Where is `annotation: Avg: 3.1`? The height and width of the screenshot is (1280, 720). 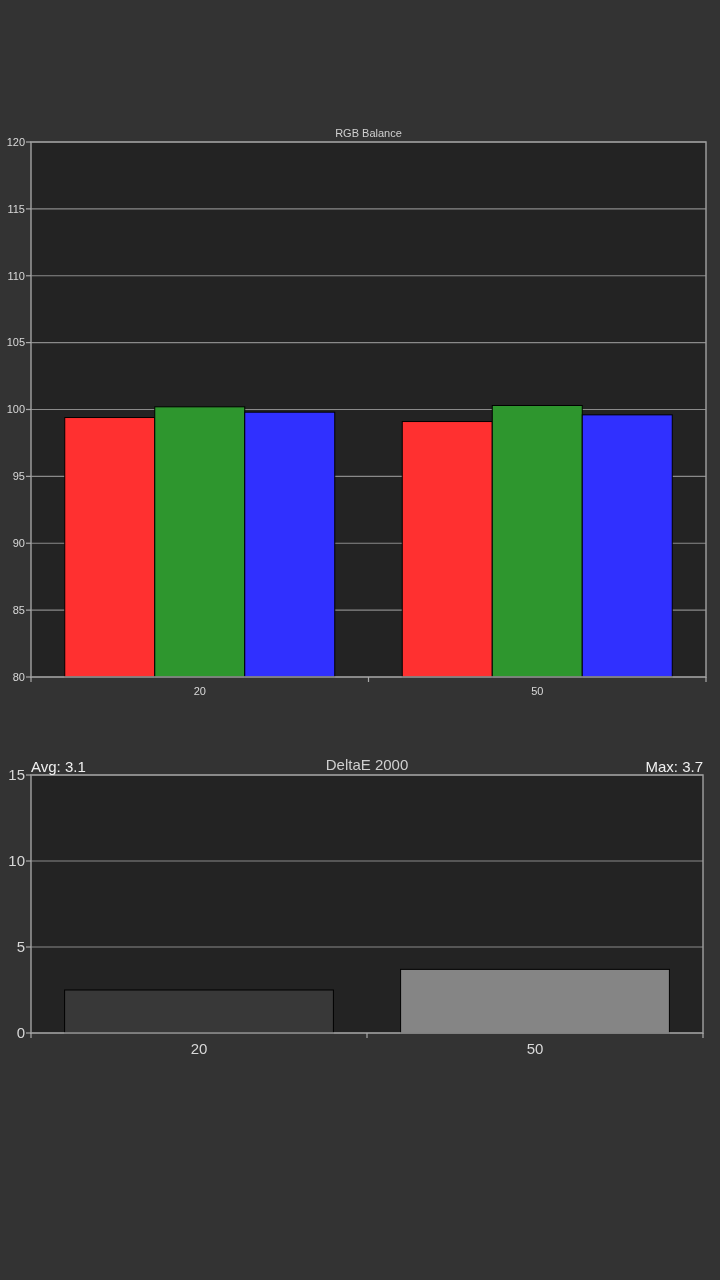 annotation: Avg: 3.1 is located at coordinates (58, 766).